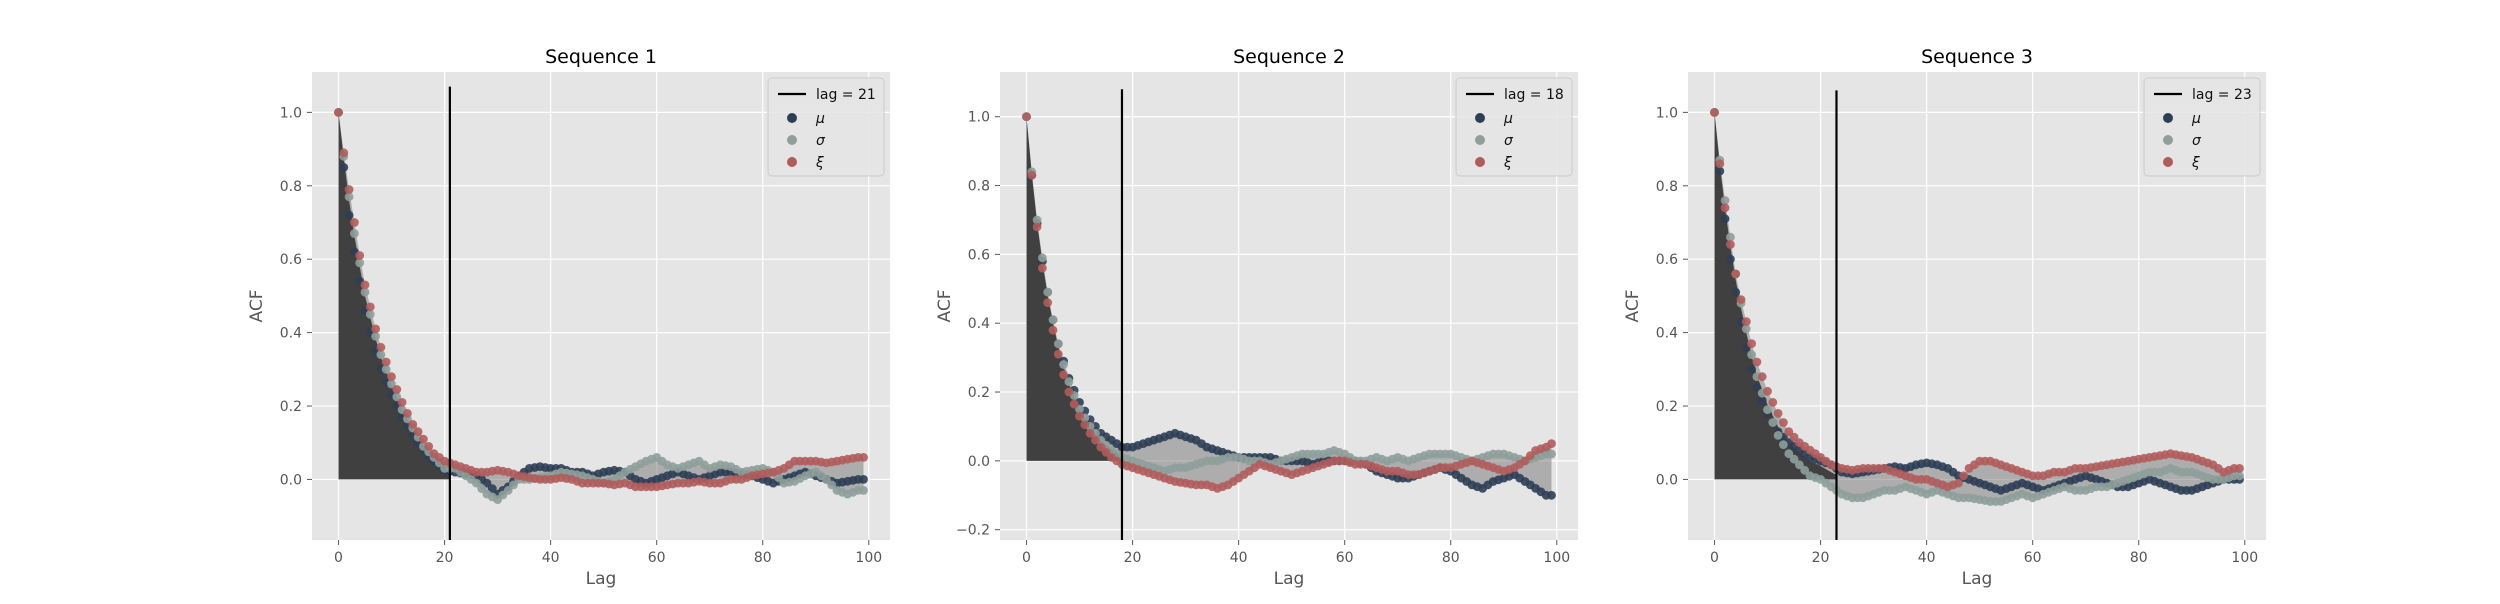 Image resolution: width=2500 pixels, height=604 pixels. Describe the element at coordinates (1480, 162) in the screenshot. I see `legend-marker-xi` at that location.